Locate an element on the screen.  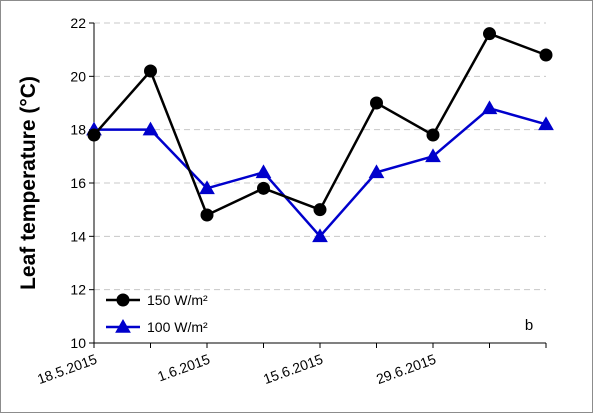
legend-item-100-marker is located at coordinates (123, 325).